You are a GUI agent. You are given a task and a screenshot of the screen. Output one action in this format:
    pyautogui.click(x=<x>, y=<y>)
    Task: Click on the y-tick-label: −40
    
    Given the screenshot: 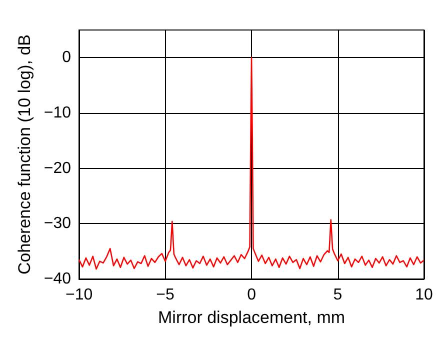 What is the action you would take?
    pyautogui.click(x=58, y=279)
    